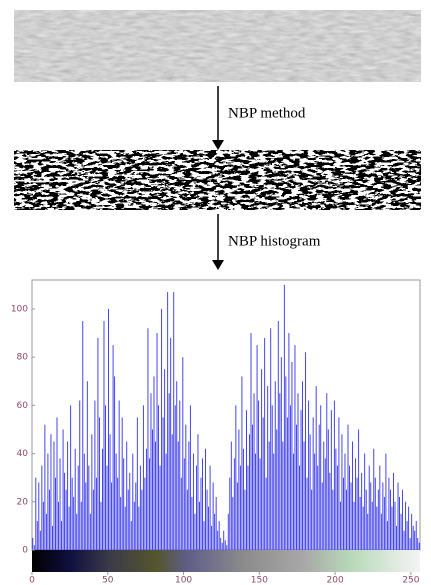  What do you see at coordinates (217, 46) in the screenshot?
I see `input-image` at bounding box center [217, 46].